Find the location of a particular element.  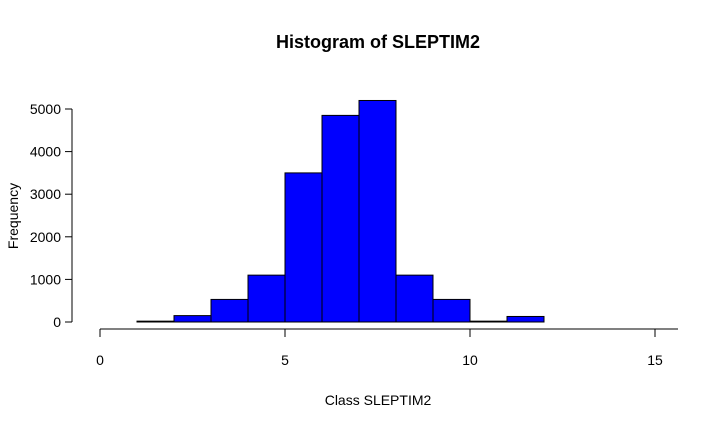

x-axis-label: Class SLEPTIM2 is located at coordinates (378, 400).